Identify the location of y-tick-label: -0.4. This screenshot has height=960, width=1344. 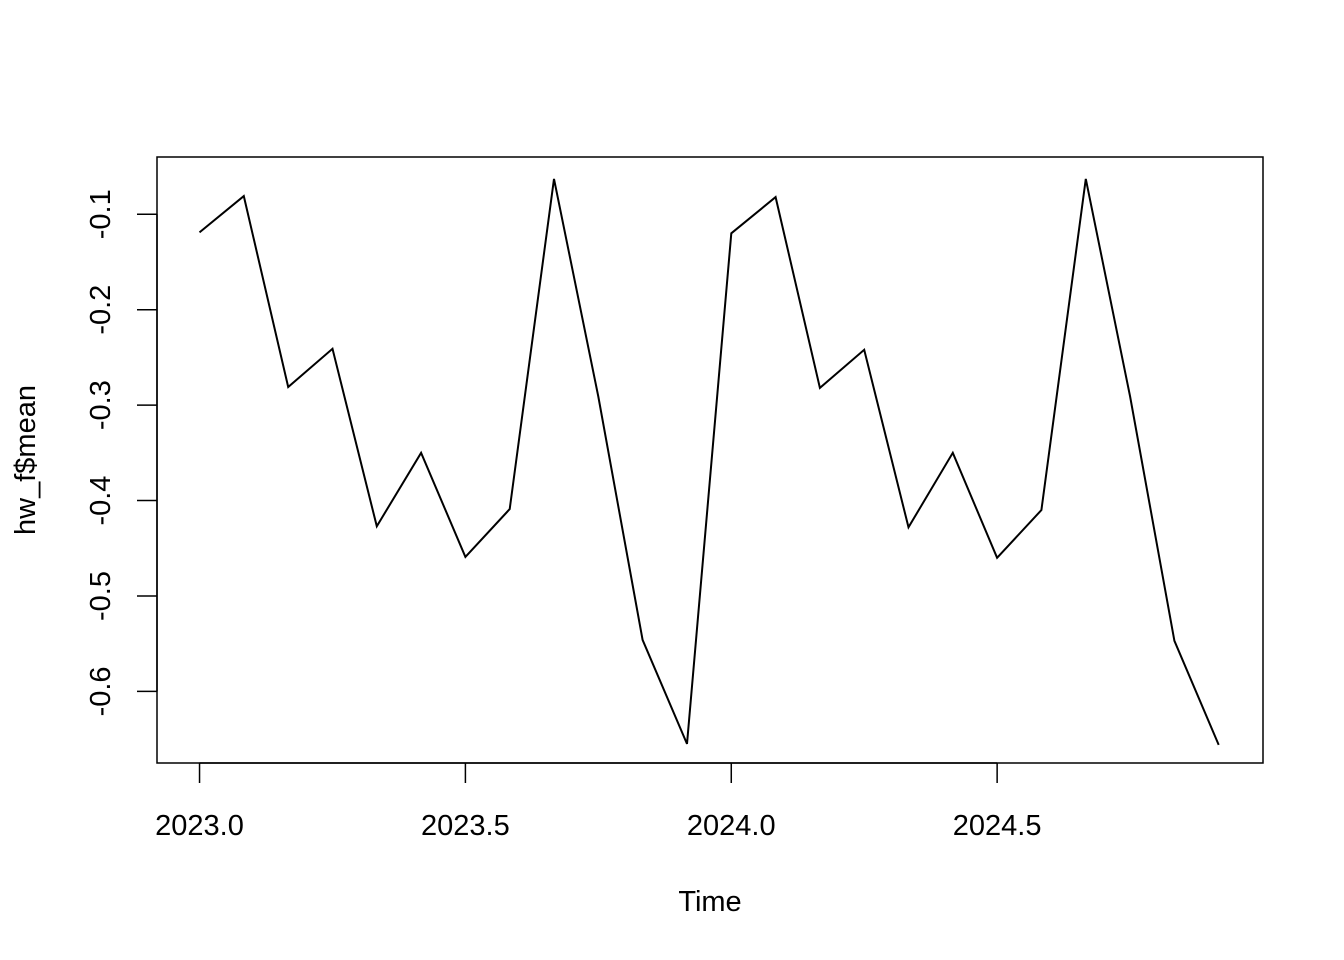
(101, 501).